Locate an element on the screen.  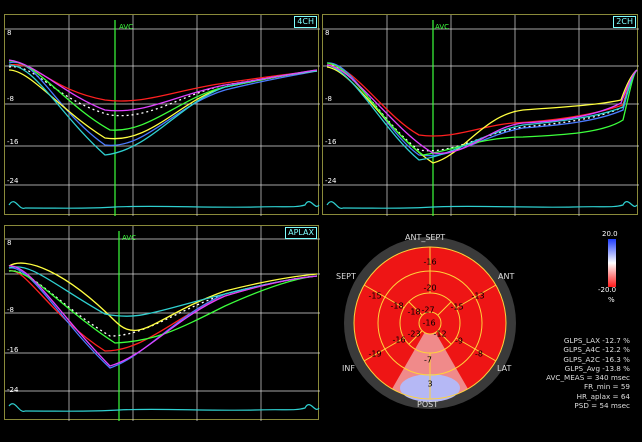
stat-line: GLPS_Avg -13.8 % is located at coordinates (597, 368).